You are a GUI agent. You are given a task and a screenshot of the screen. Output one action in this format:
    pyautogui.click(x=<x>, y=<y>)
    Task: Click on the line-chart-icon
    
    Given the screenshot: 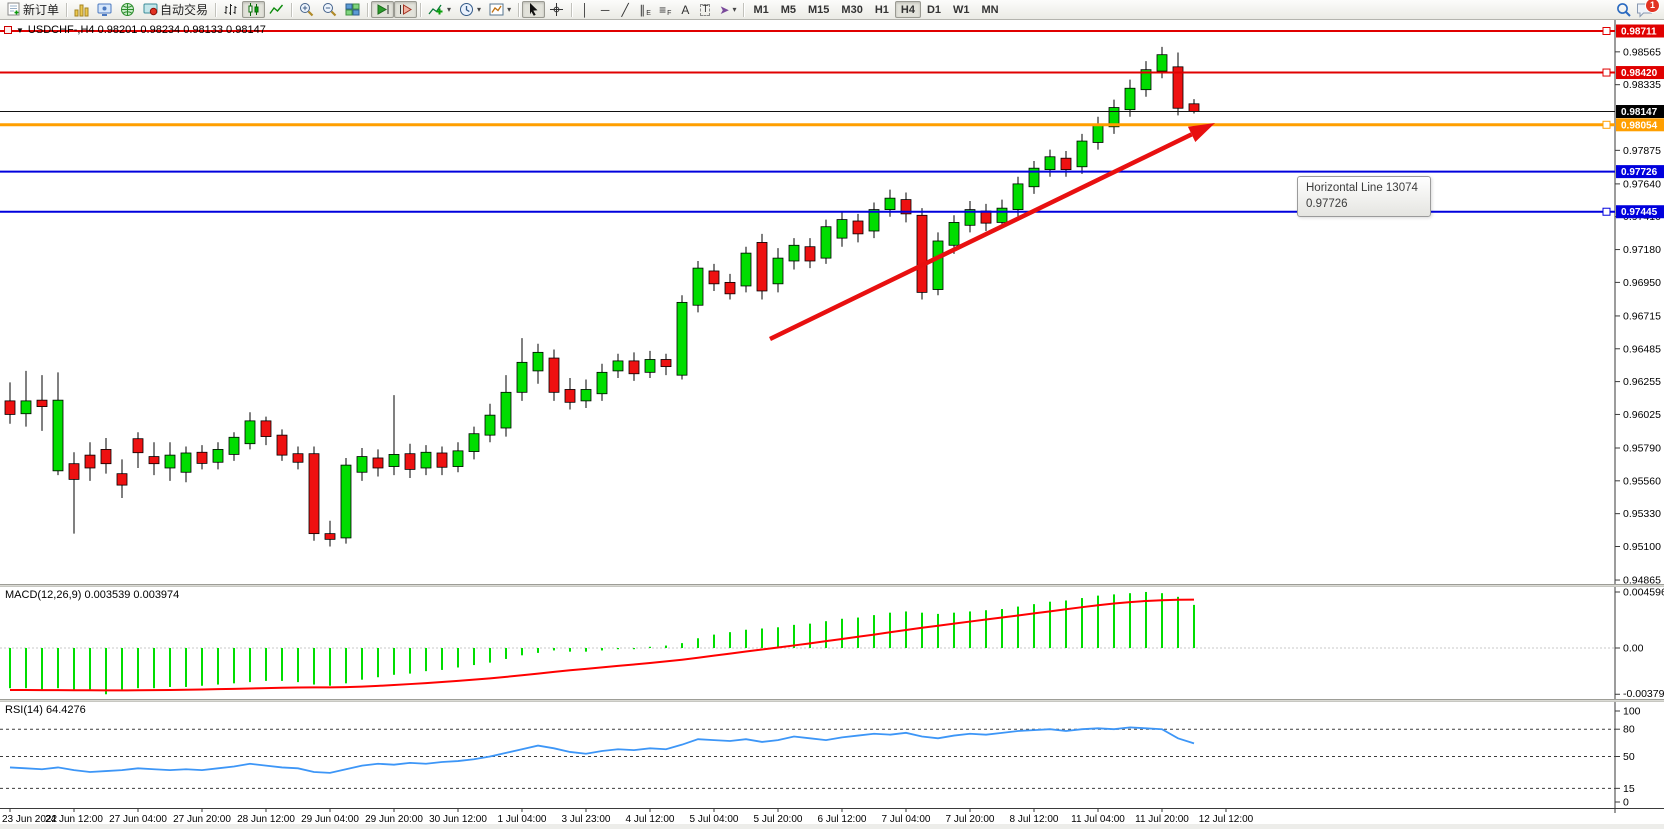 What is the action you would take?
    pyautogui.click(x=276, y=9)
    